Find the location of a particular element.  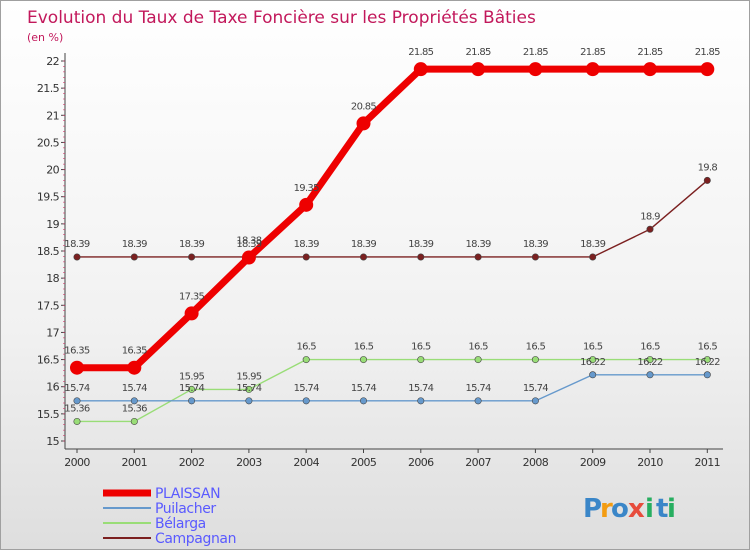

series-line-campagnan is located at coordinates (392, 218).